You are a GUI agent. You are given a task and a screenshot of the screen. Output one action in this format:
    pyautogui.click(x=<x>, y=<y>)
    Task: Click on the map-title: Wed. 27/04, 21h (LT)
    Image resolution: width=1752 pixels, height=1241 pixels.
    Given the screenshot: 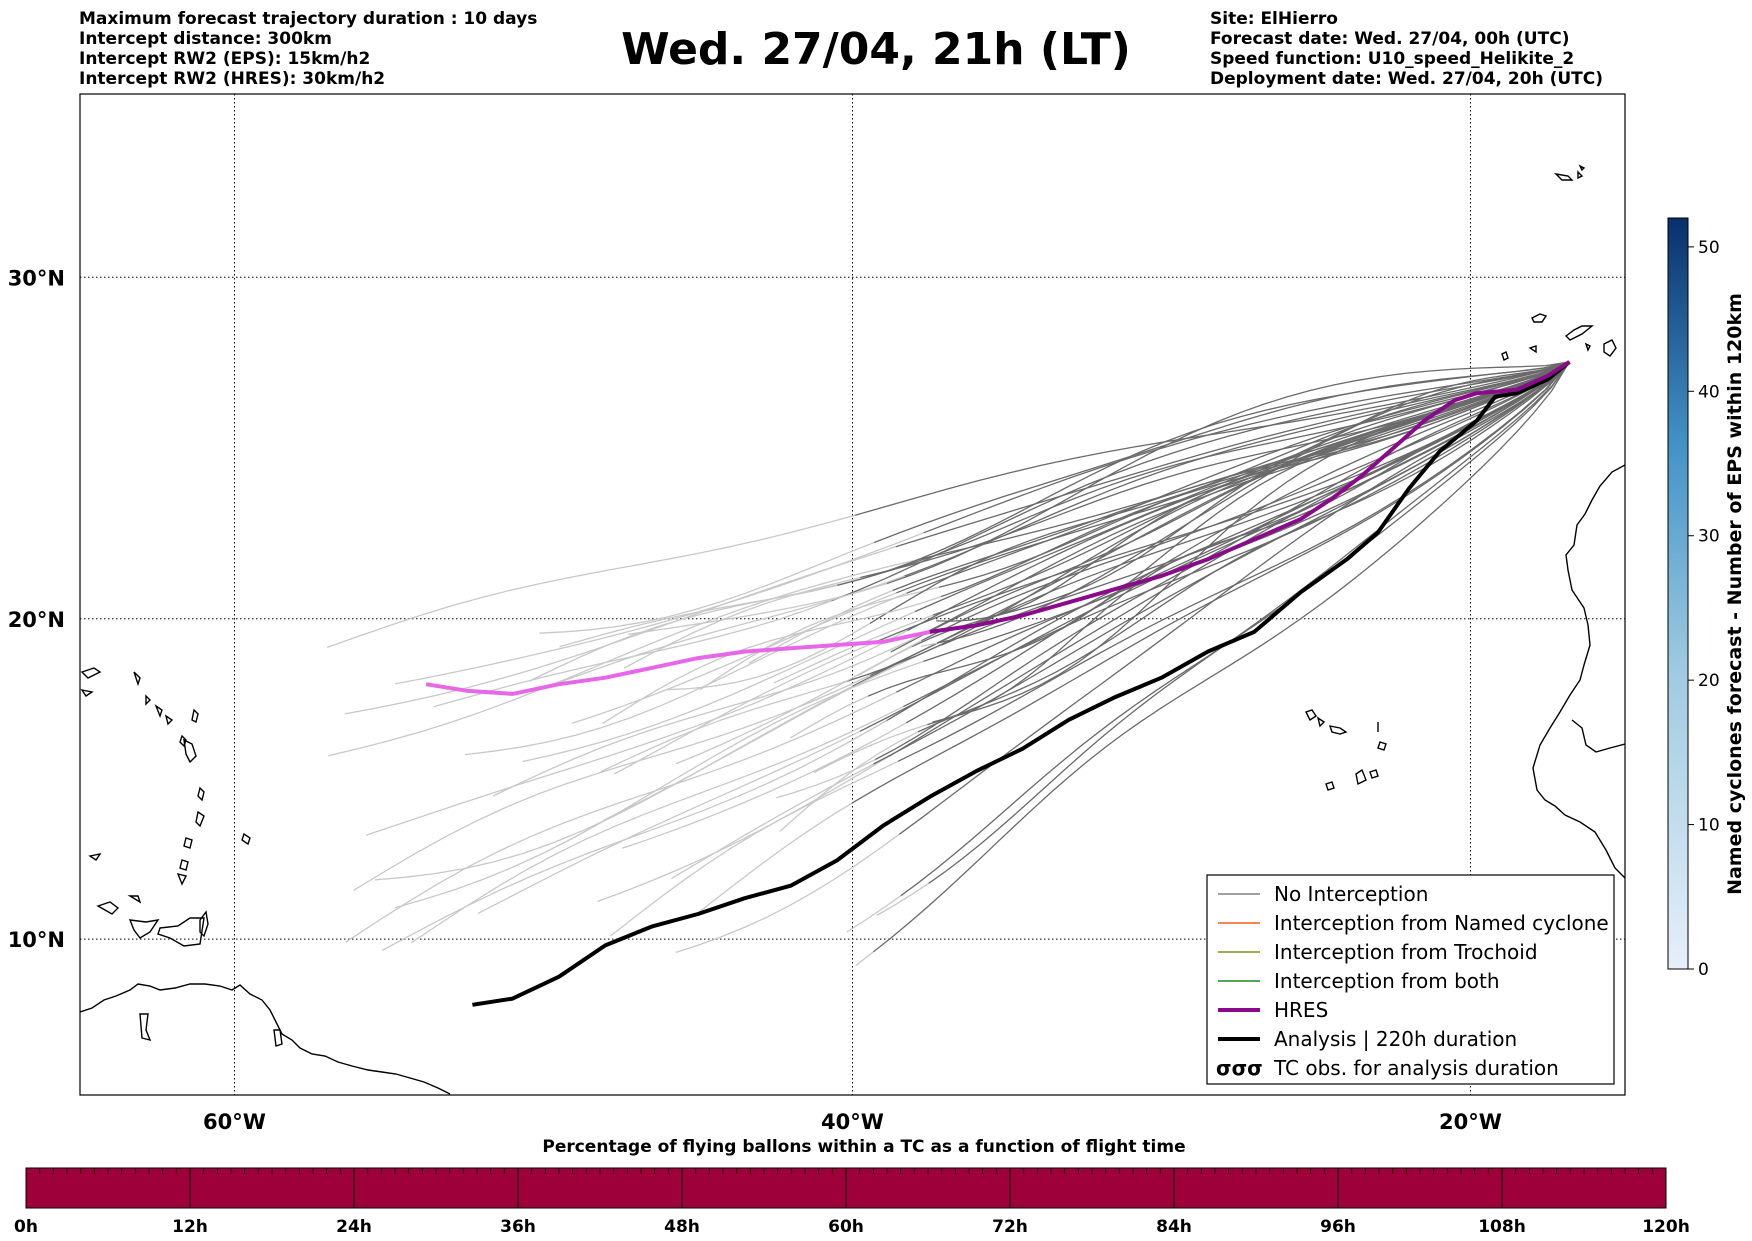 What is the action you would take?
    pyautogui.click(x=876, y=49)
    